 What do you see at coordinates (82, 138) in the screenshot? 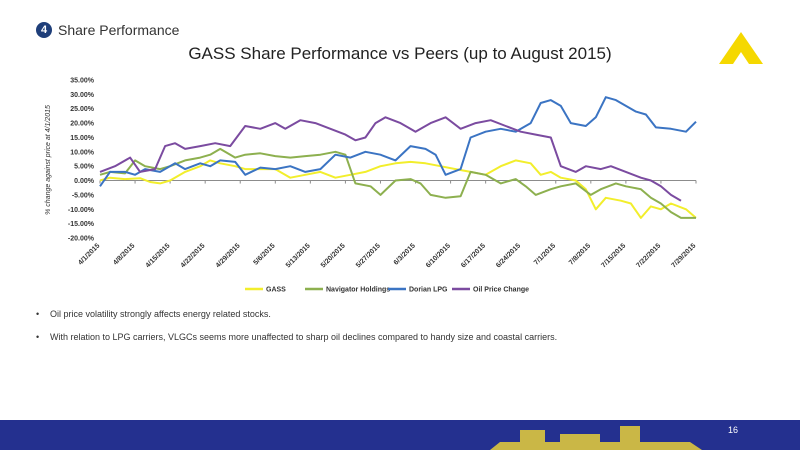
I see `y-tick-label: 15.00%` at bounding box center [82, 138].